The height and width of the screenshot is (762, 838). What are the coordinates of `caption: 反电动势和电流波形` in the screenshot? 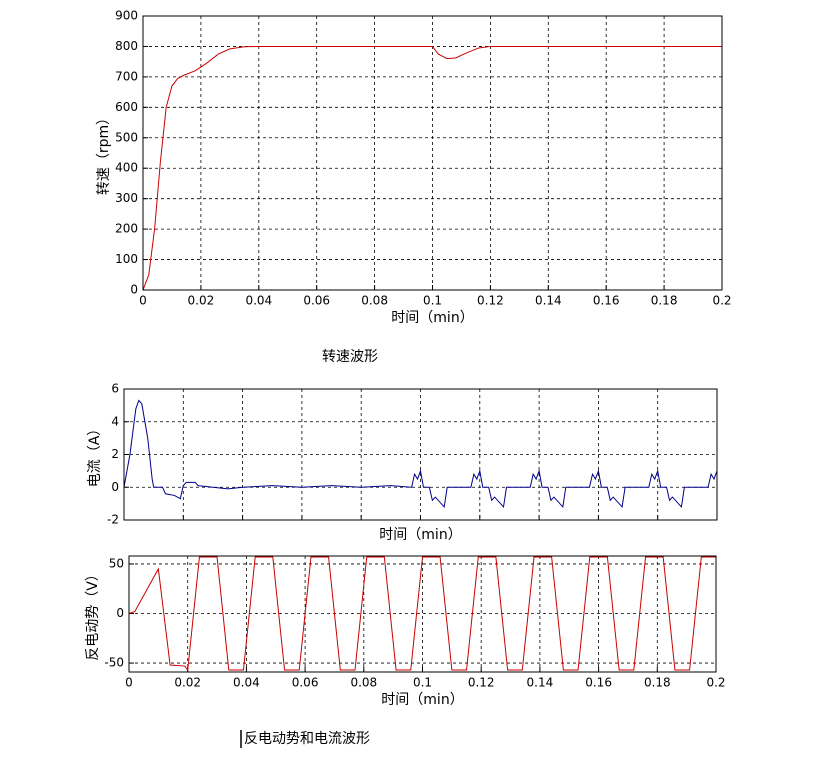 It's located at (307, 739).